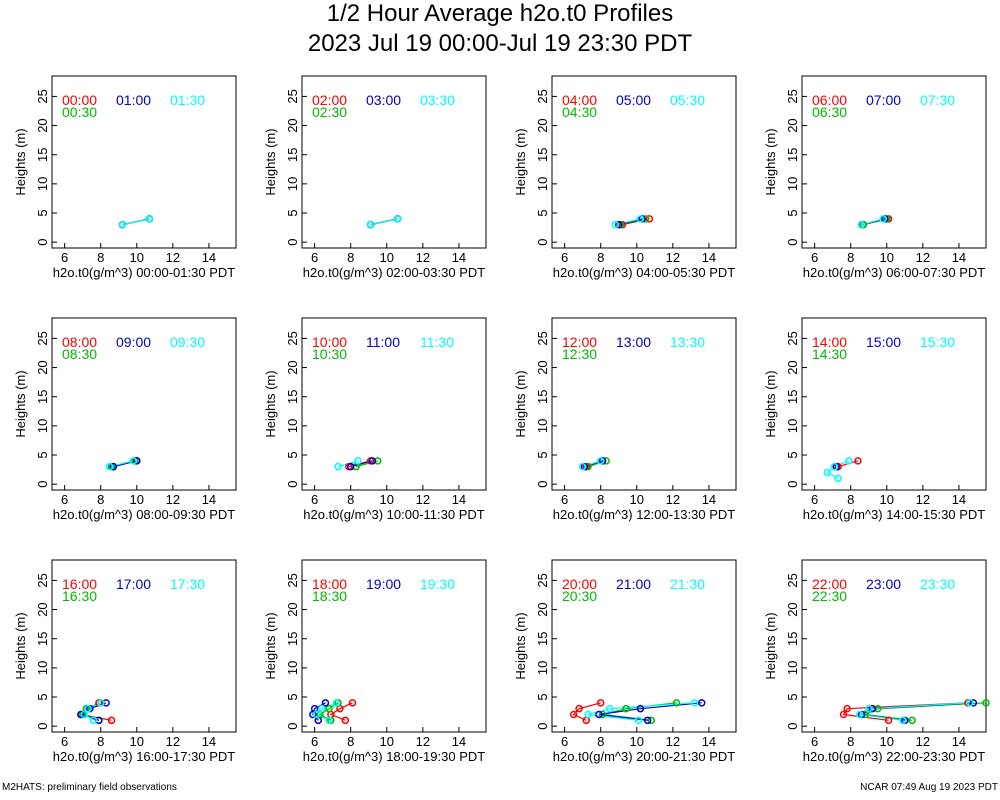  What do you see at coordinates (687, 584) in the screenshot?
I see `legend-entry: 21:30` at bounding box center [687, 584].